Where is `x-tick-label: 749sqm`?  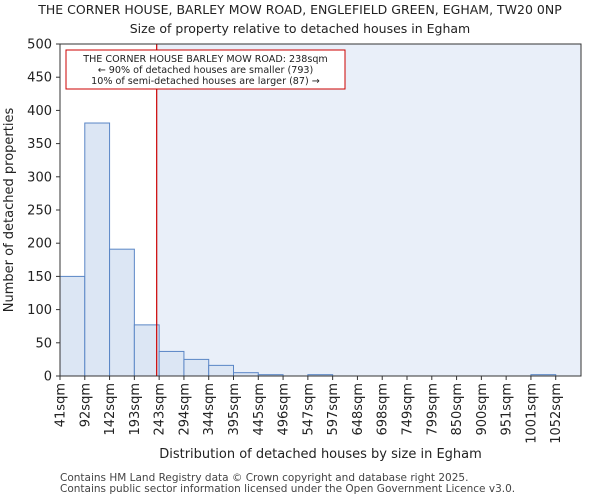 x-tick-label: 749sqm is located at coordinates (408, 409).